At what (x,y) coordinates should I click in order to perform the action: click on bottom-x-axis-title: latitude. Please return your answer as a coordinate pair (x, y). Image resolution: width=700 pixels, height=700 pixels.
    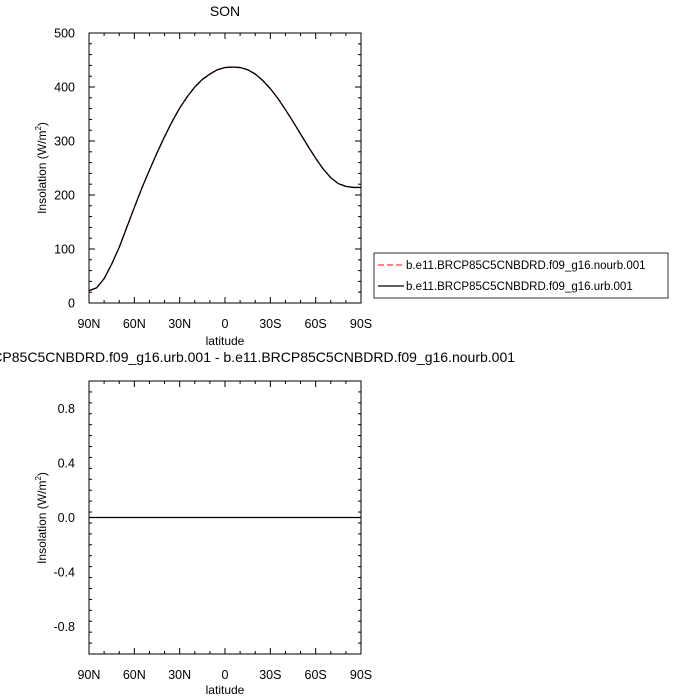
    Looking at the image, I should click on (225, 690).